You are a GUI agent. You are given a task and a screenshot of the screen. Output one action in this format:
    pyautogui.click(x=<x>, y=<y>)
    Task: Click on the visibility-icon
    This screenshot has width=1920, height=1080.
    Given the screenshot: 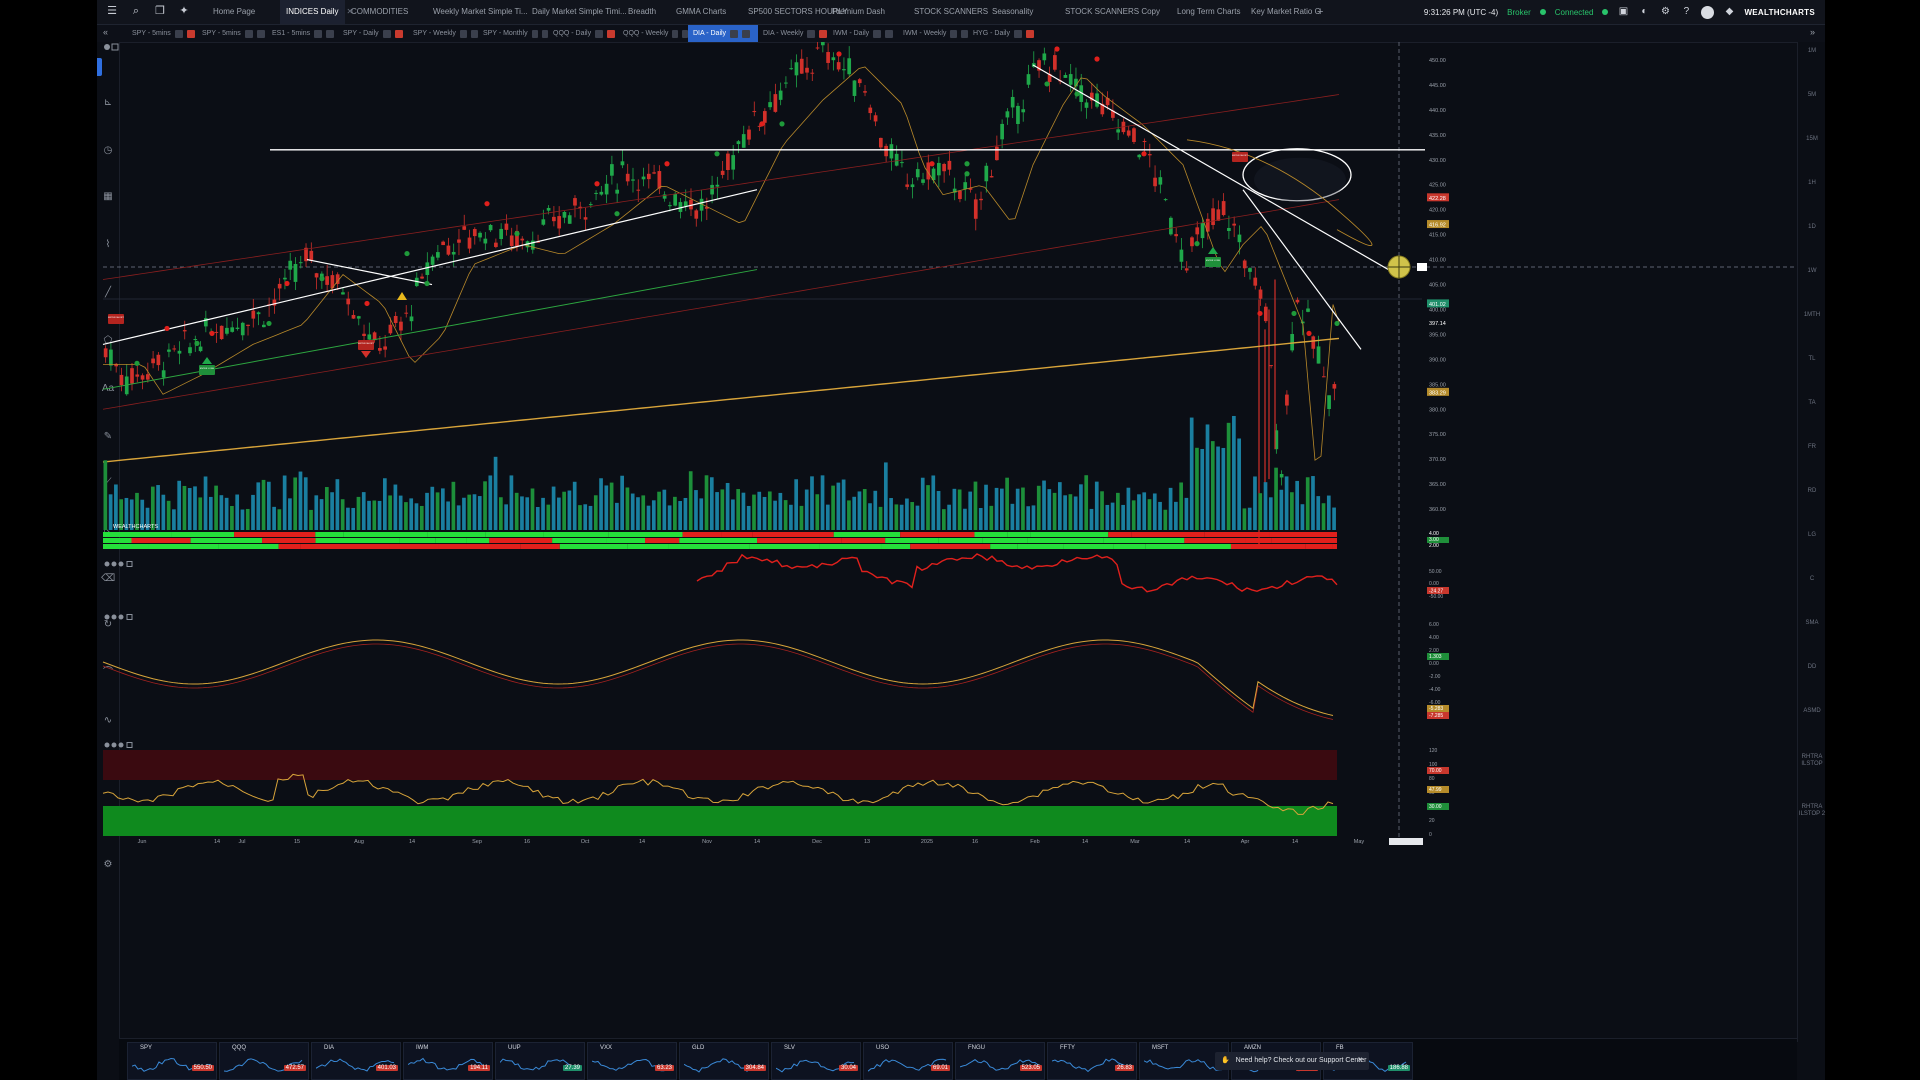 What is the action you would take?
    pyautogui.click(x=107, y=47)
    